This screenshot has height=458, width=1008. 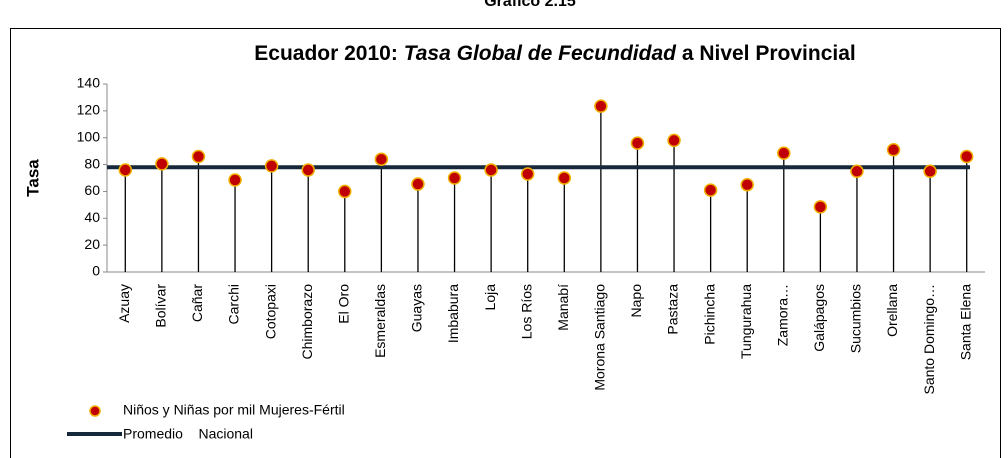 What do you see at coordinates (490, 297) in the screenshot?
I see `x-tick-label: Loja` at bounding box center [490, 297].